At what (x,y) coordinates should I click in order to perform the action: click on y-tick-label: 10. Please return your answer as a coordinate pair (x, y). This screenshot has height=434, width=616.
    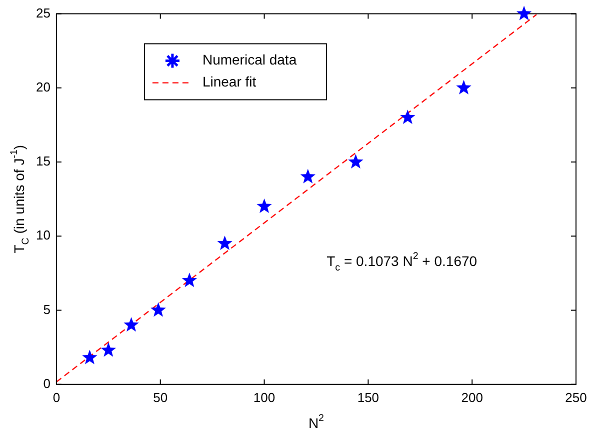
    Looking at the image, I should click on (43, 235).